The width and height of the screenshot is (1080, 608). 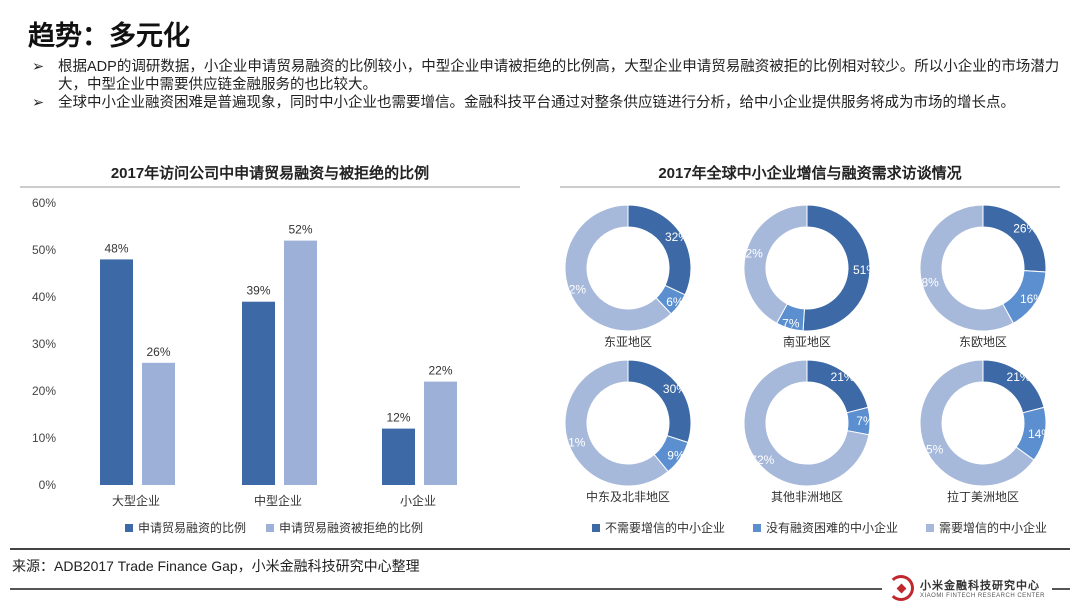 I want to click on region-label: 其他非洲地区, so click(x=807, y=497).